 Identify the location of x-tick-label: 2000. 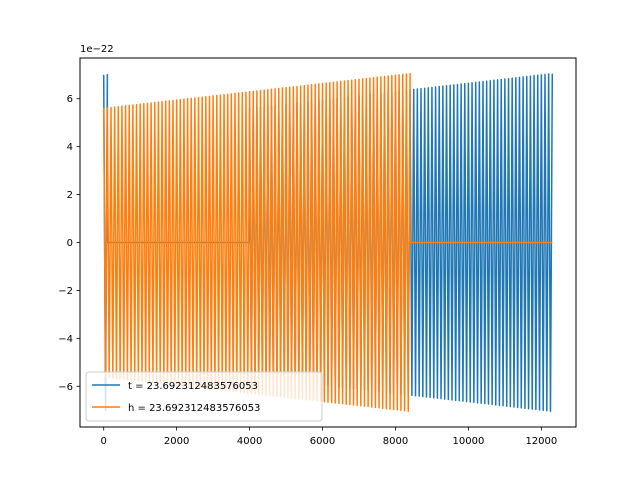
(176, 441).